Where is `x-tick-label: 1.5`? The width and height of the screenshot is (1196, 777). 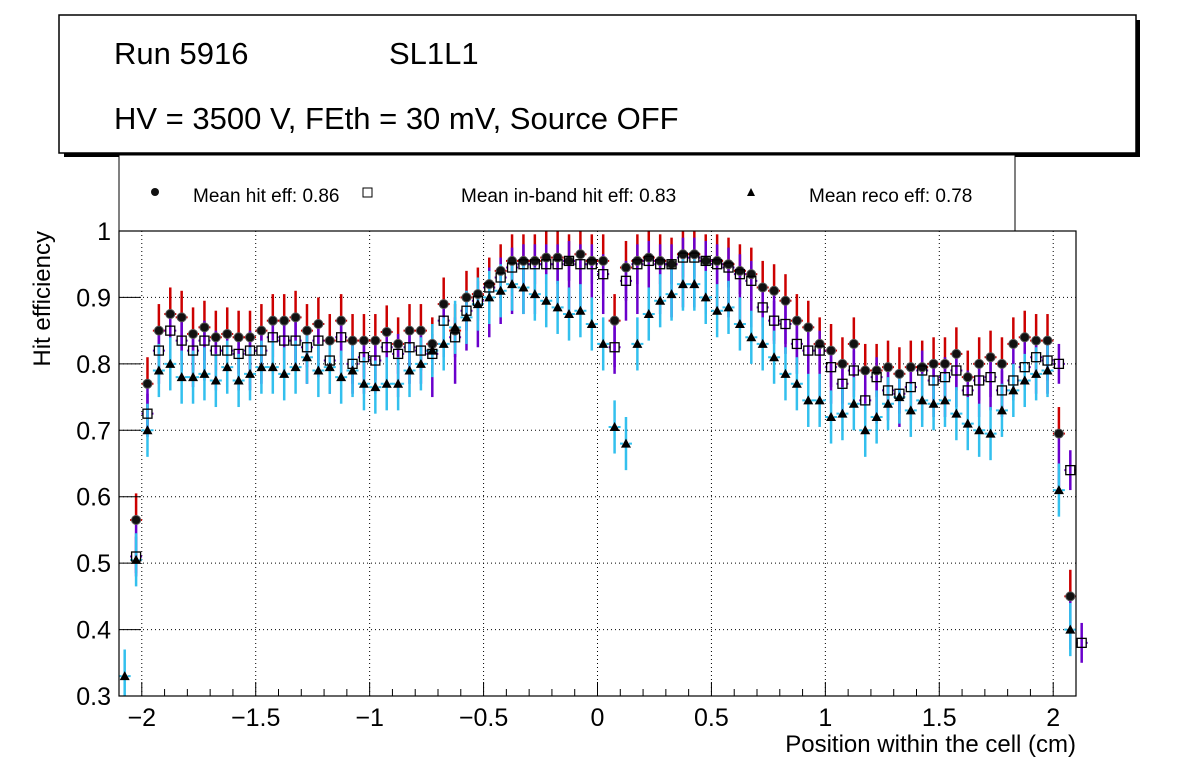
x-tick-label: 1.5 is located at coordinates (939, 718).